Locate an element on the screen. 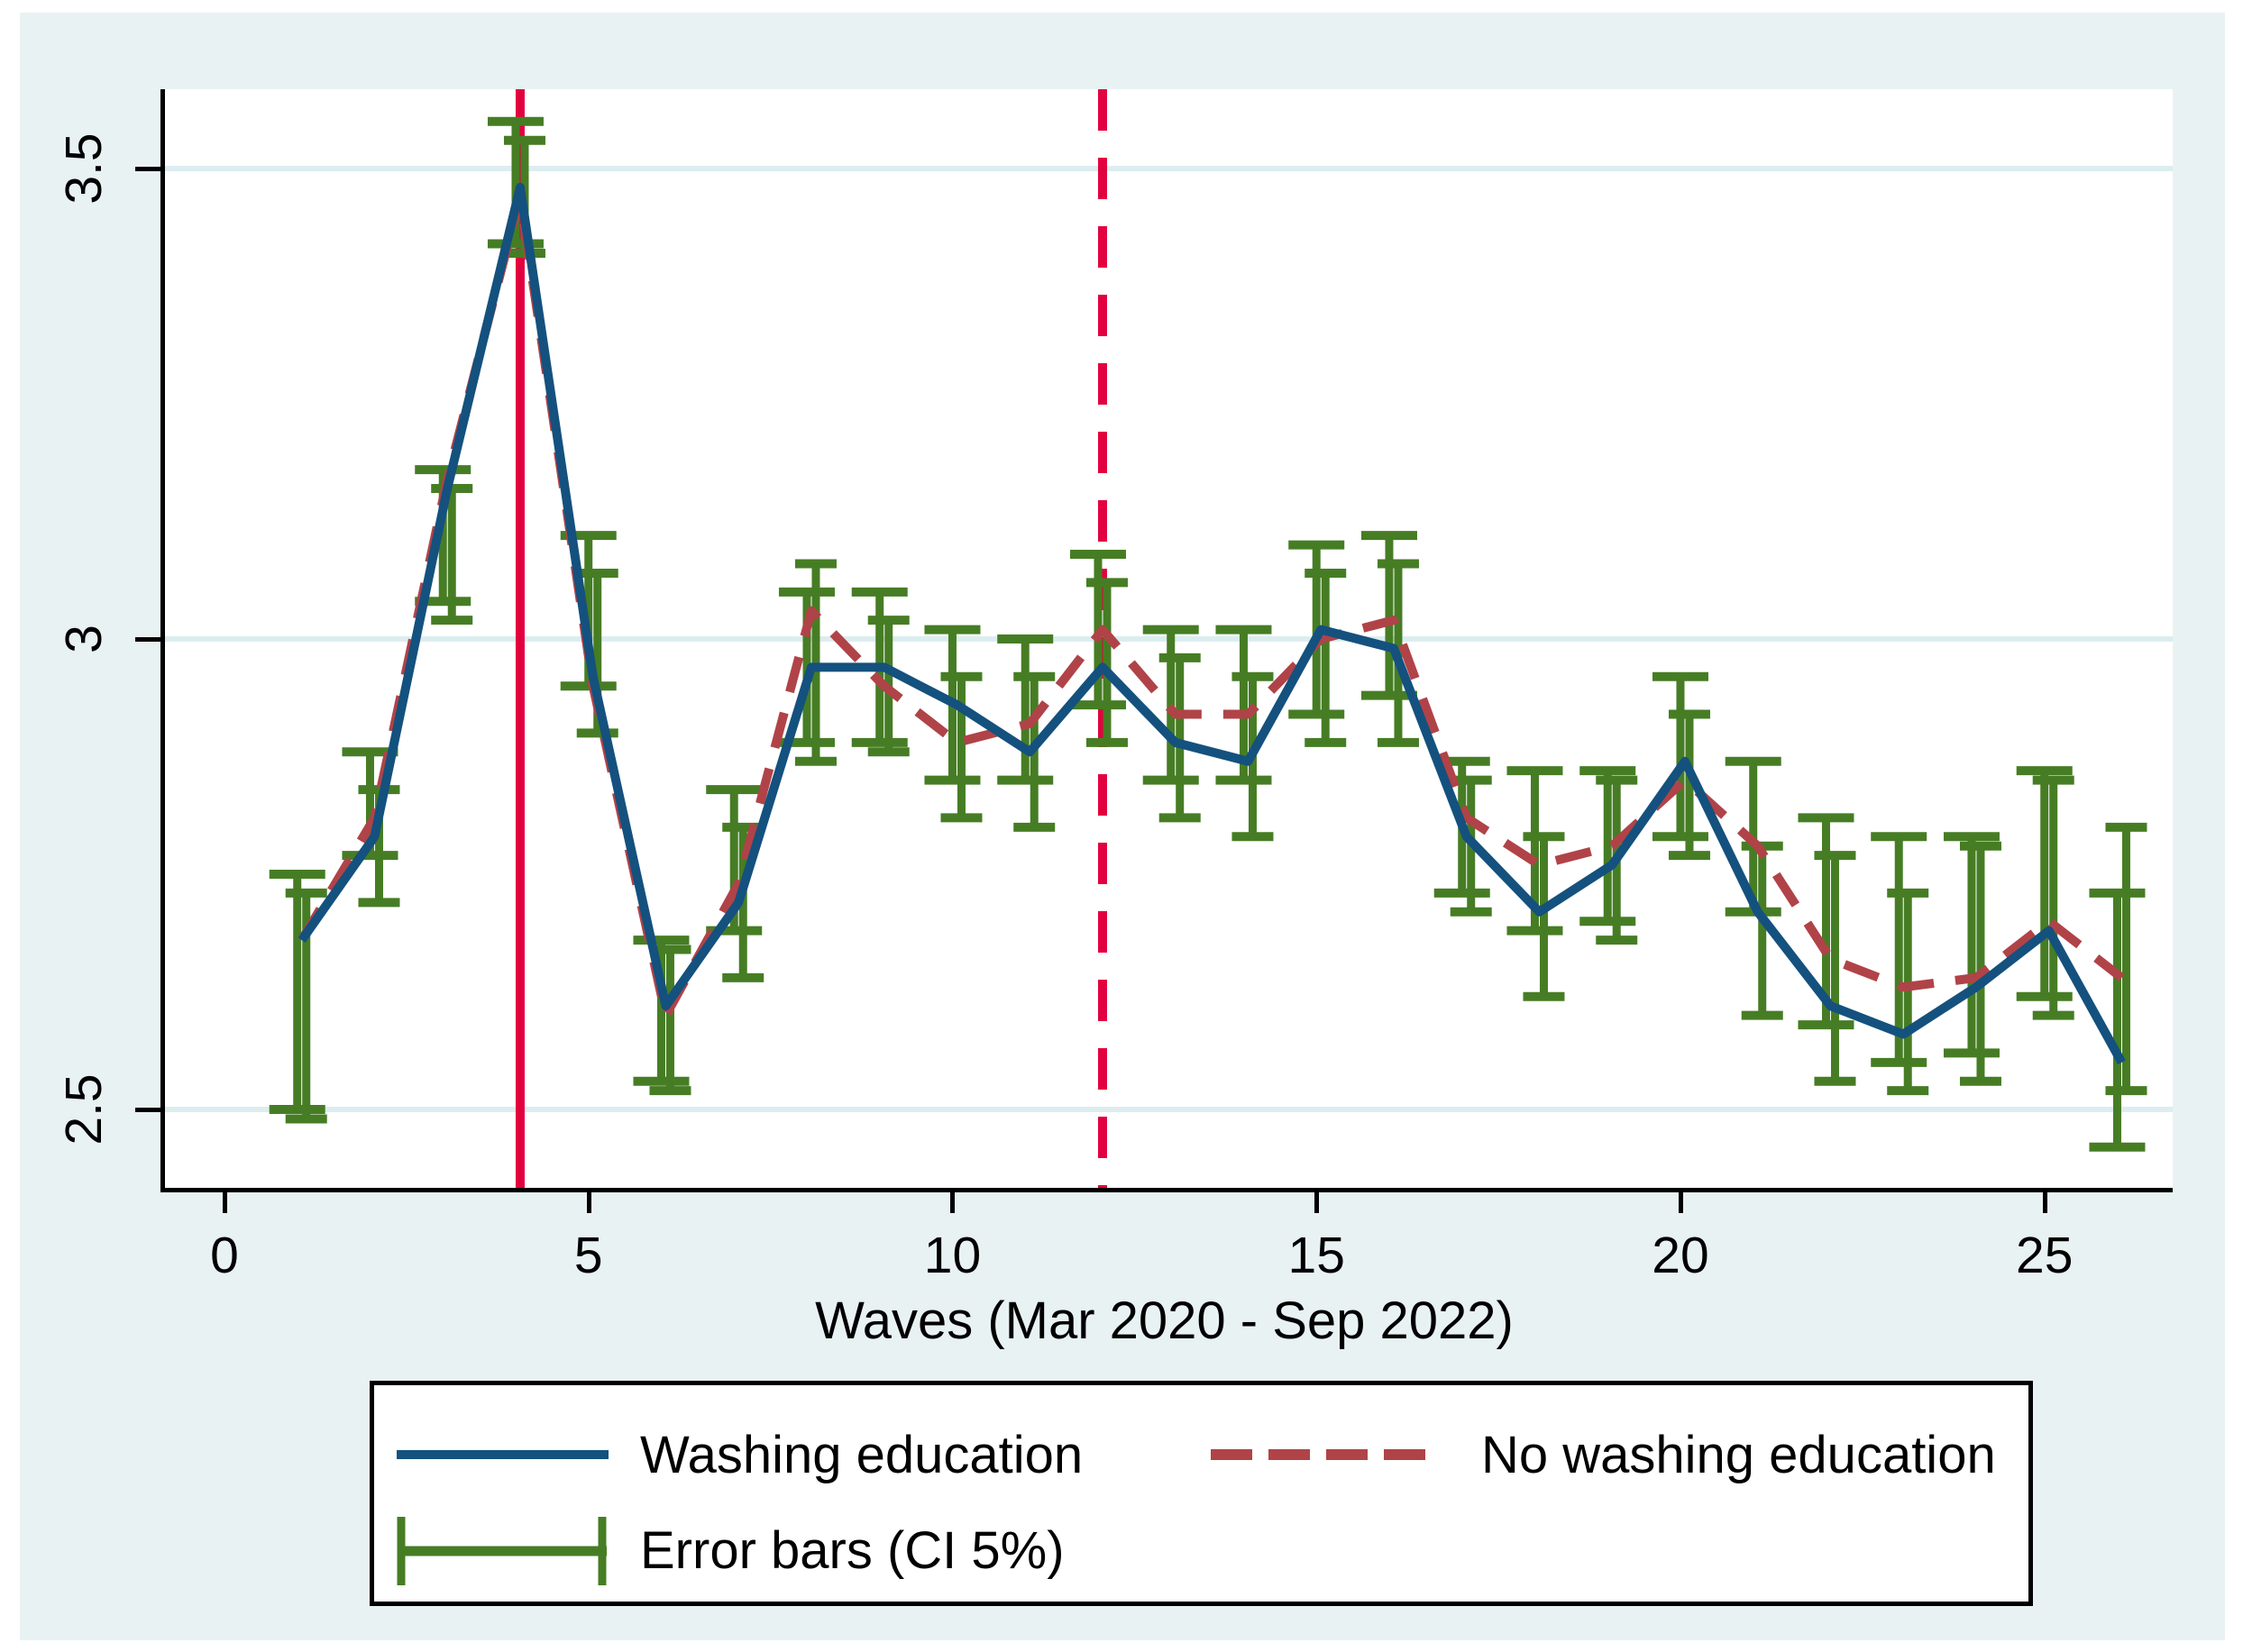  legend-swatch-washing is located at coordinates (503, 1454).